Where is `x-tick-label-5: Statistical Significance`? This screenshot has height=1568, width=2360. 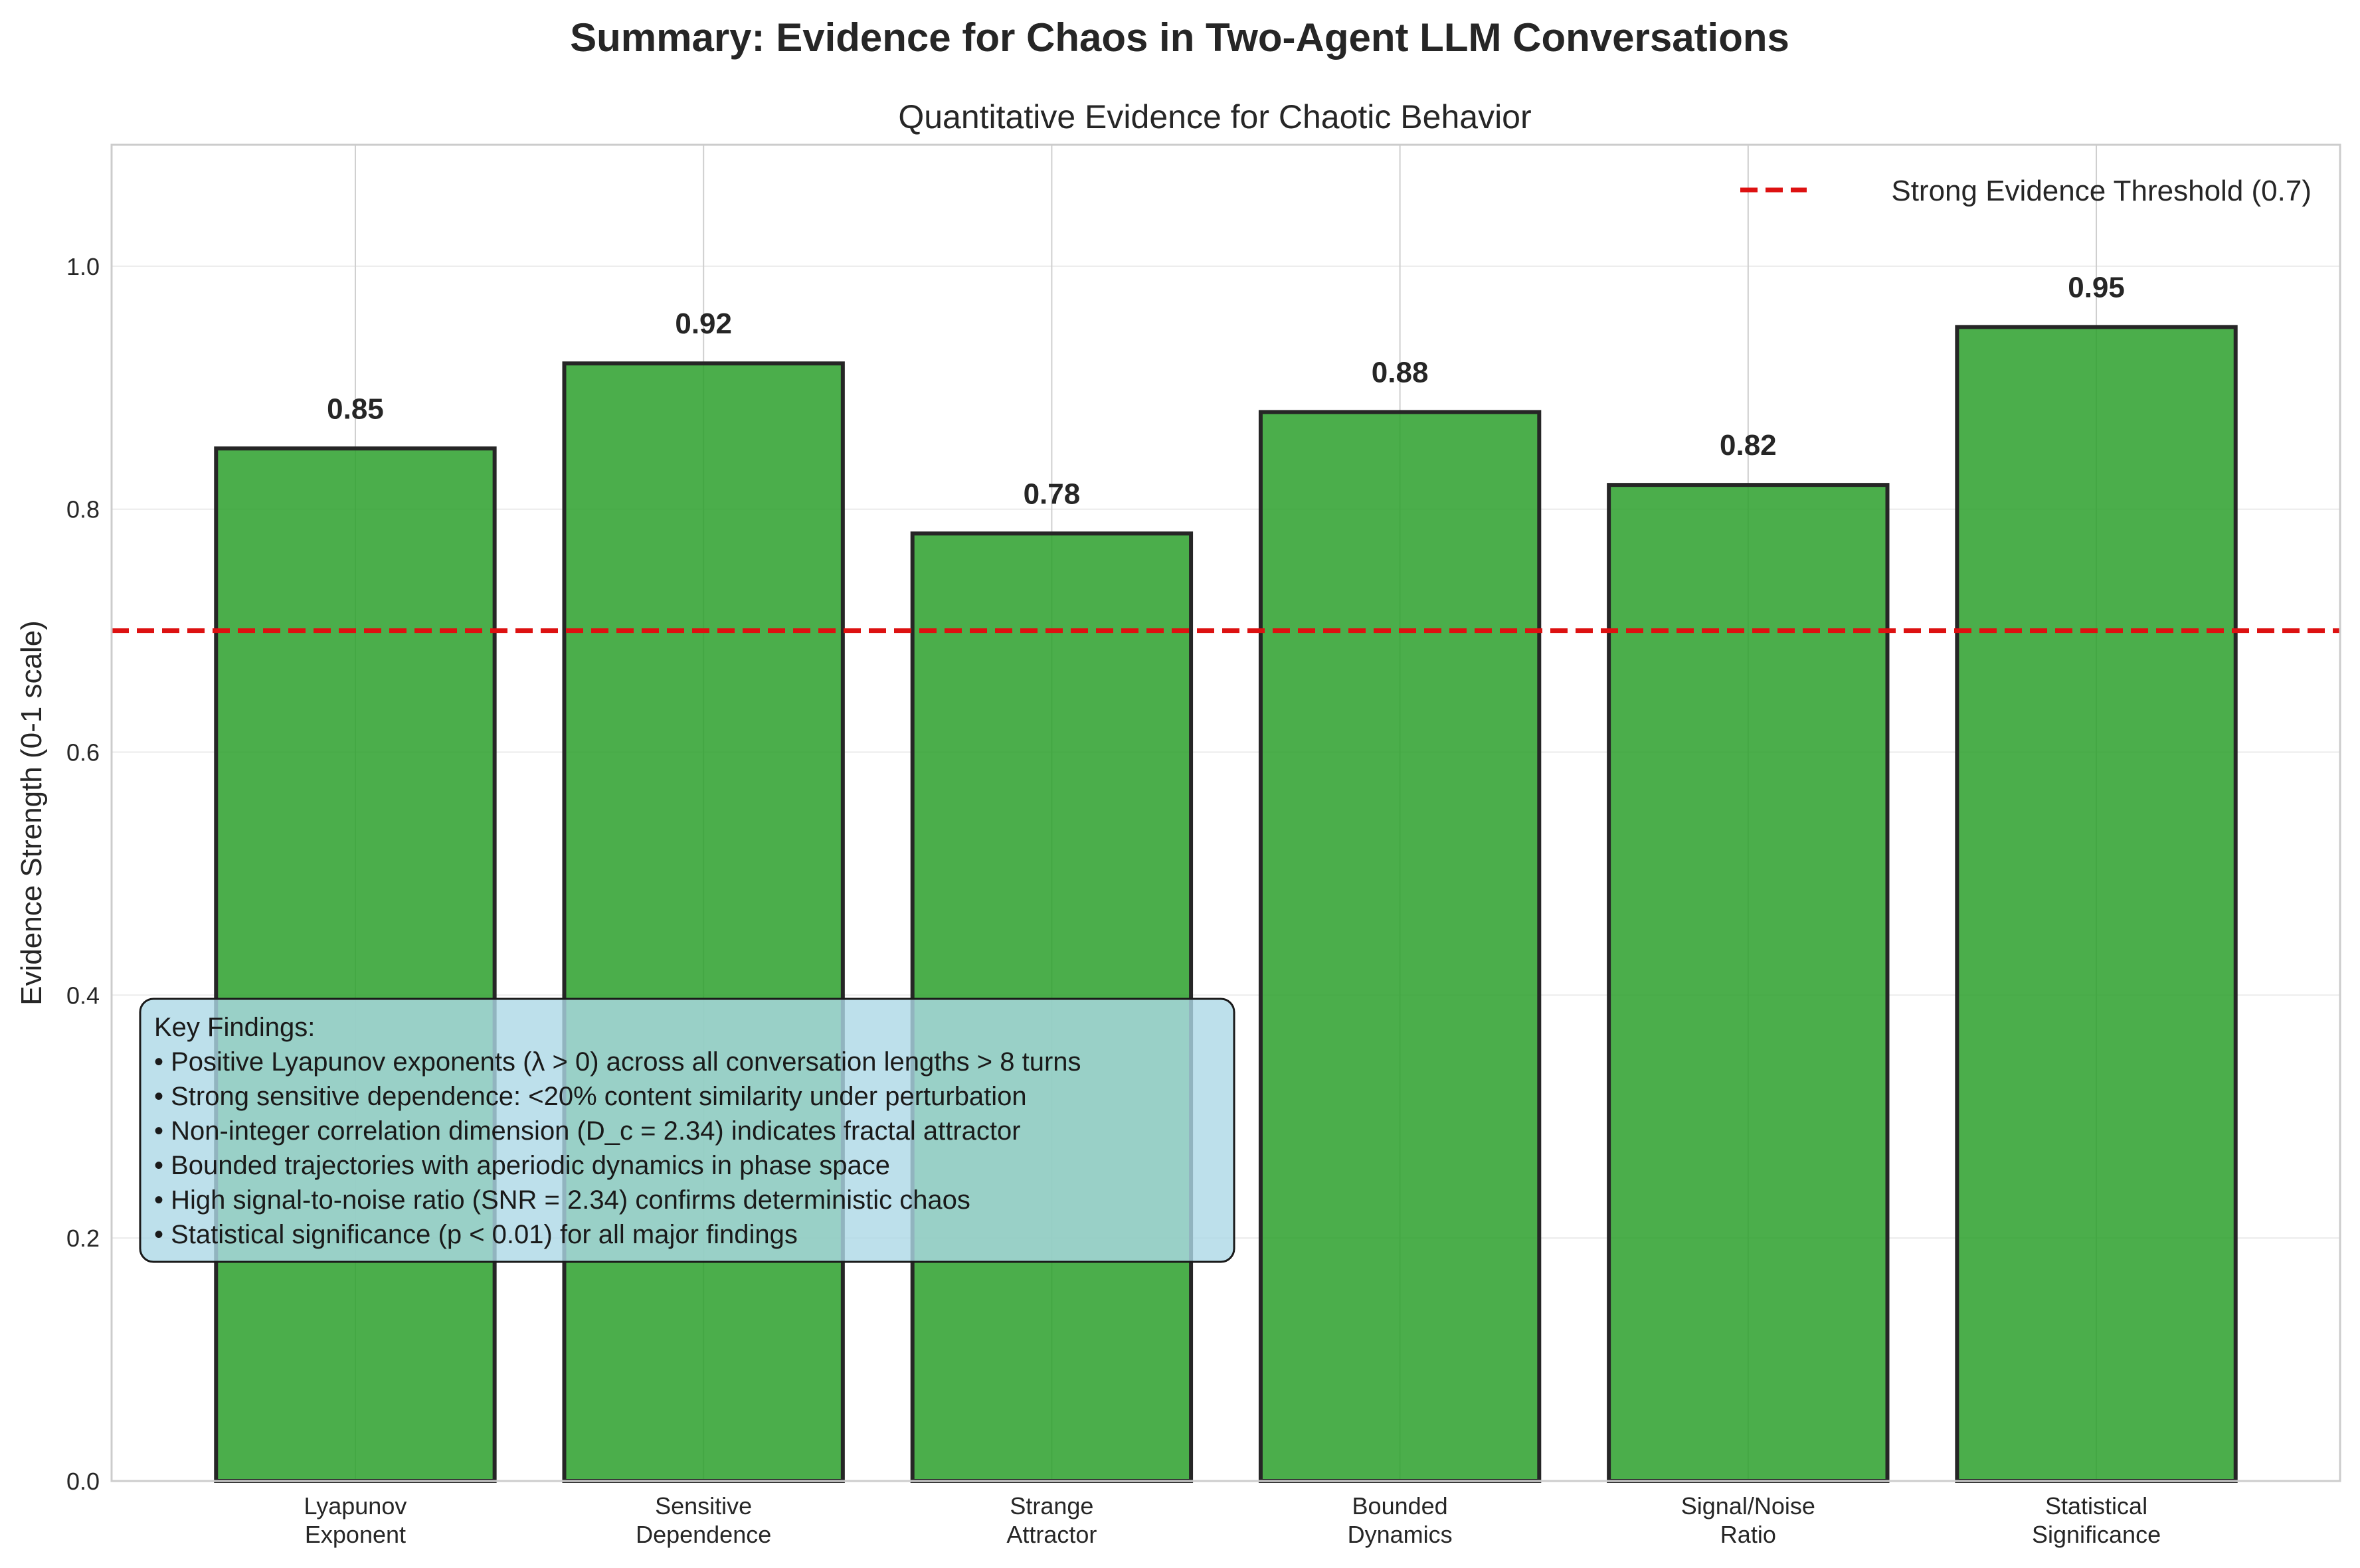
x-tick-label-5: Statistical Significance is located at coordinates (2096, 1520).